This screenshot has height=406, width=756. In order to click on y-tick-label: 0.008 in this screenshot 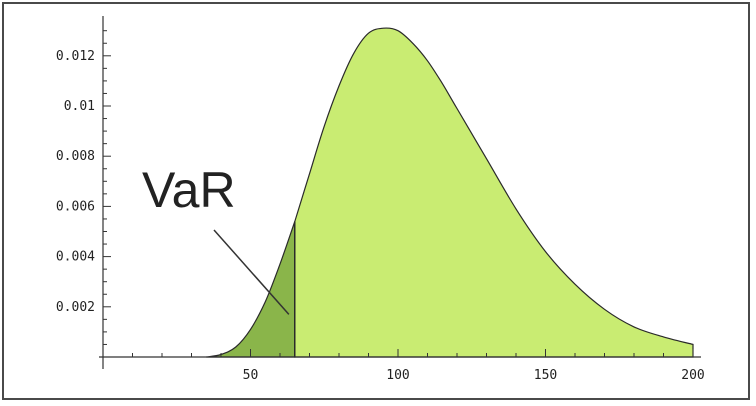, I will do `click(75, 156)`.